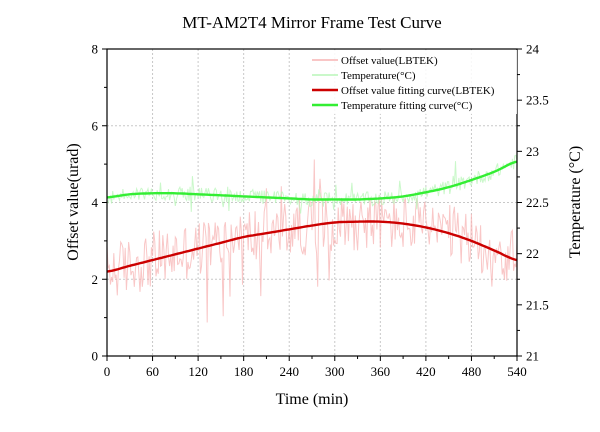 The width and height of the screenshot is (600, 432). What do you see at coordinates (418, 91) in the screenshot?
I see `legend-label-2: Offset value fitting curve(LBTEK)` at bounding box center [418, 91].